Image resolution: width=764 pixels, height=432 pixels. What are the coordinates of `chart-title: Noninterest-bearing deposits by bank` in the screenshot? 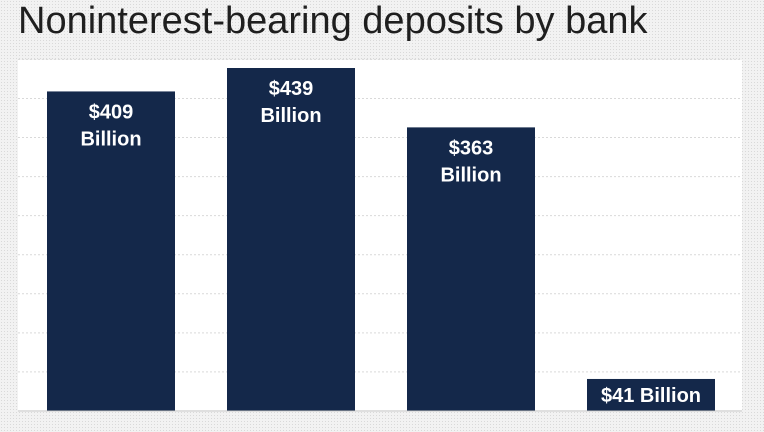 It's located at (333, 21).